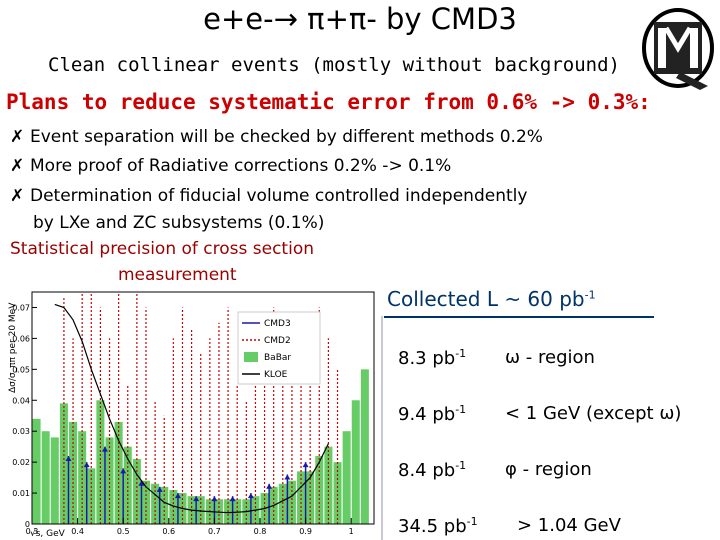 This screenshot has width=720, height=540. Describe the element at coordinates (438, 526) in the screenshot. I see `lum-value: 34.5 pb-1` at that location.